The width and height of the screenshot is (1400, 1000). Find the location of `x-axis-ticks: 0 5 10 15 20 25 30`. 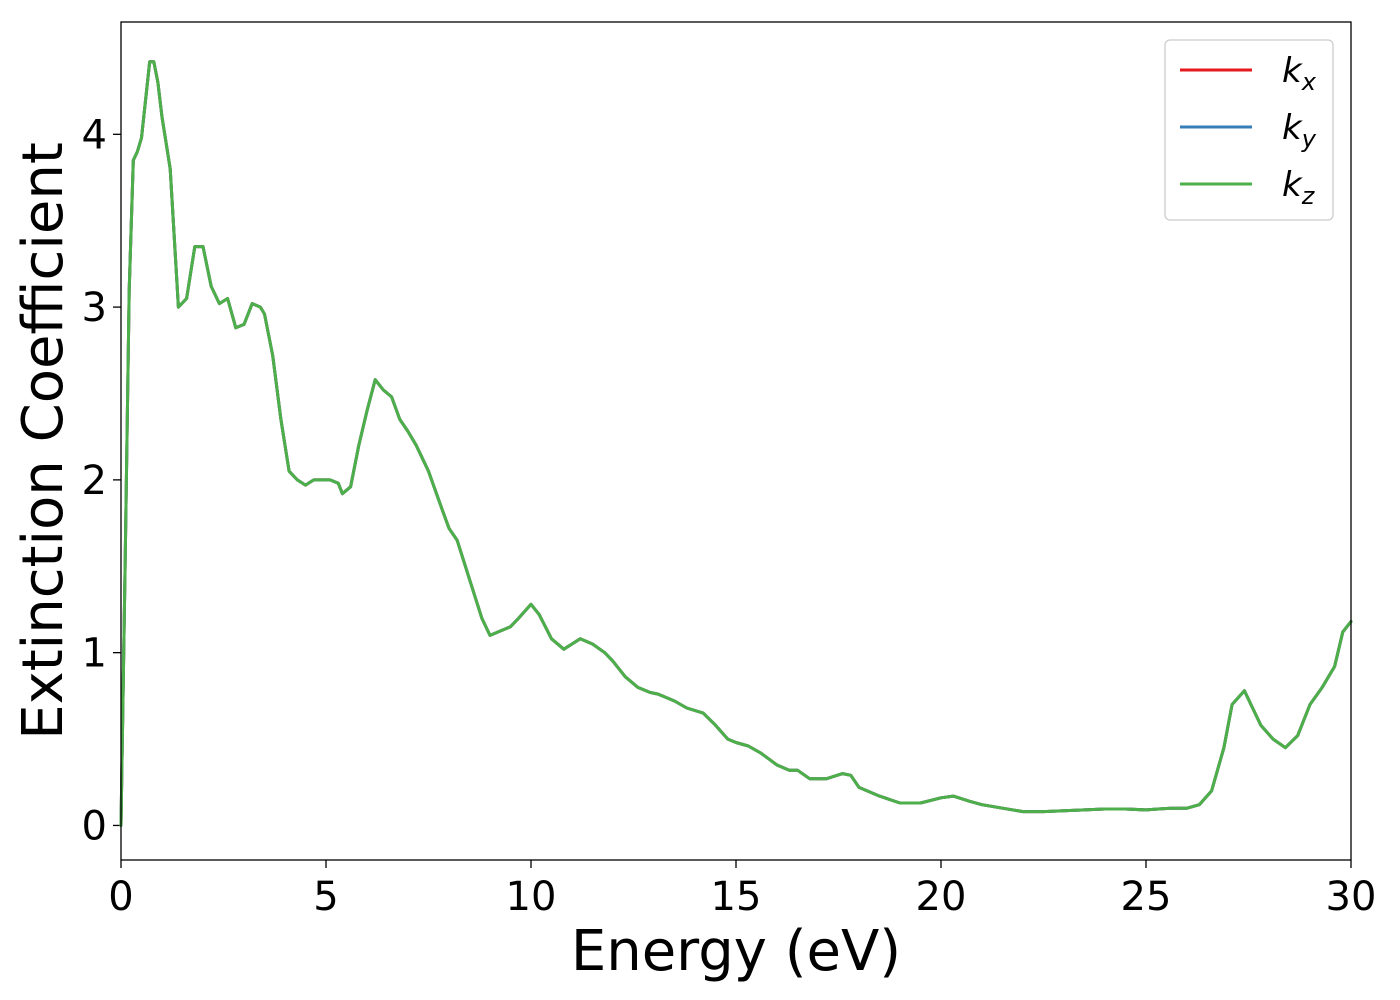

x-axis-ticks: 0 5 10 15 20 25 30 is located at coordinates (742, 890).